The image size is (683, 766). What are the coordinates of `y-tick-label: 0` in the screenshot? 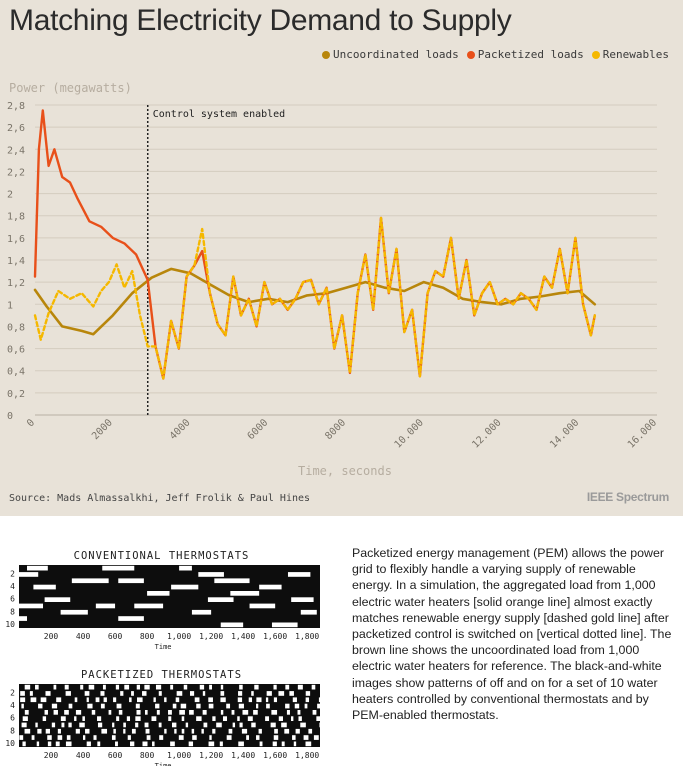 It's located at (10, 416).